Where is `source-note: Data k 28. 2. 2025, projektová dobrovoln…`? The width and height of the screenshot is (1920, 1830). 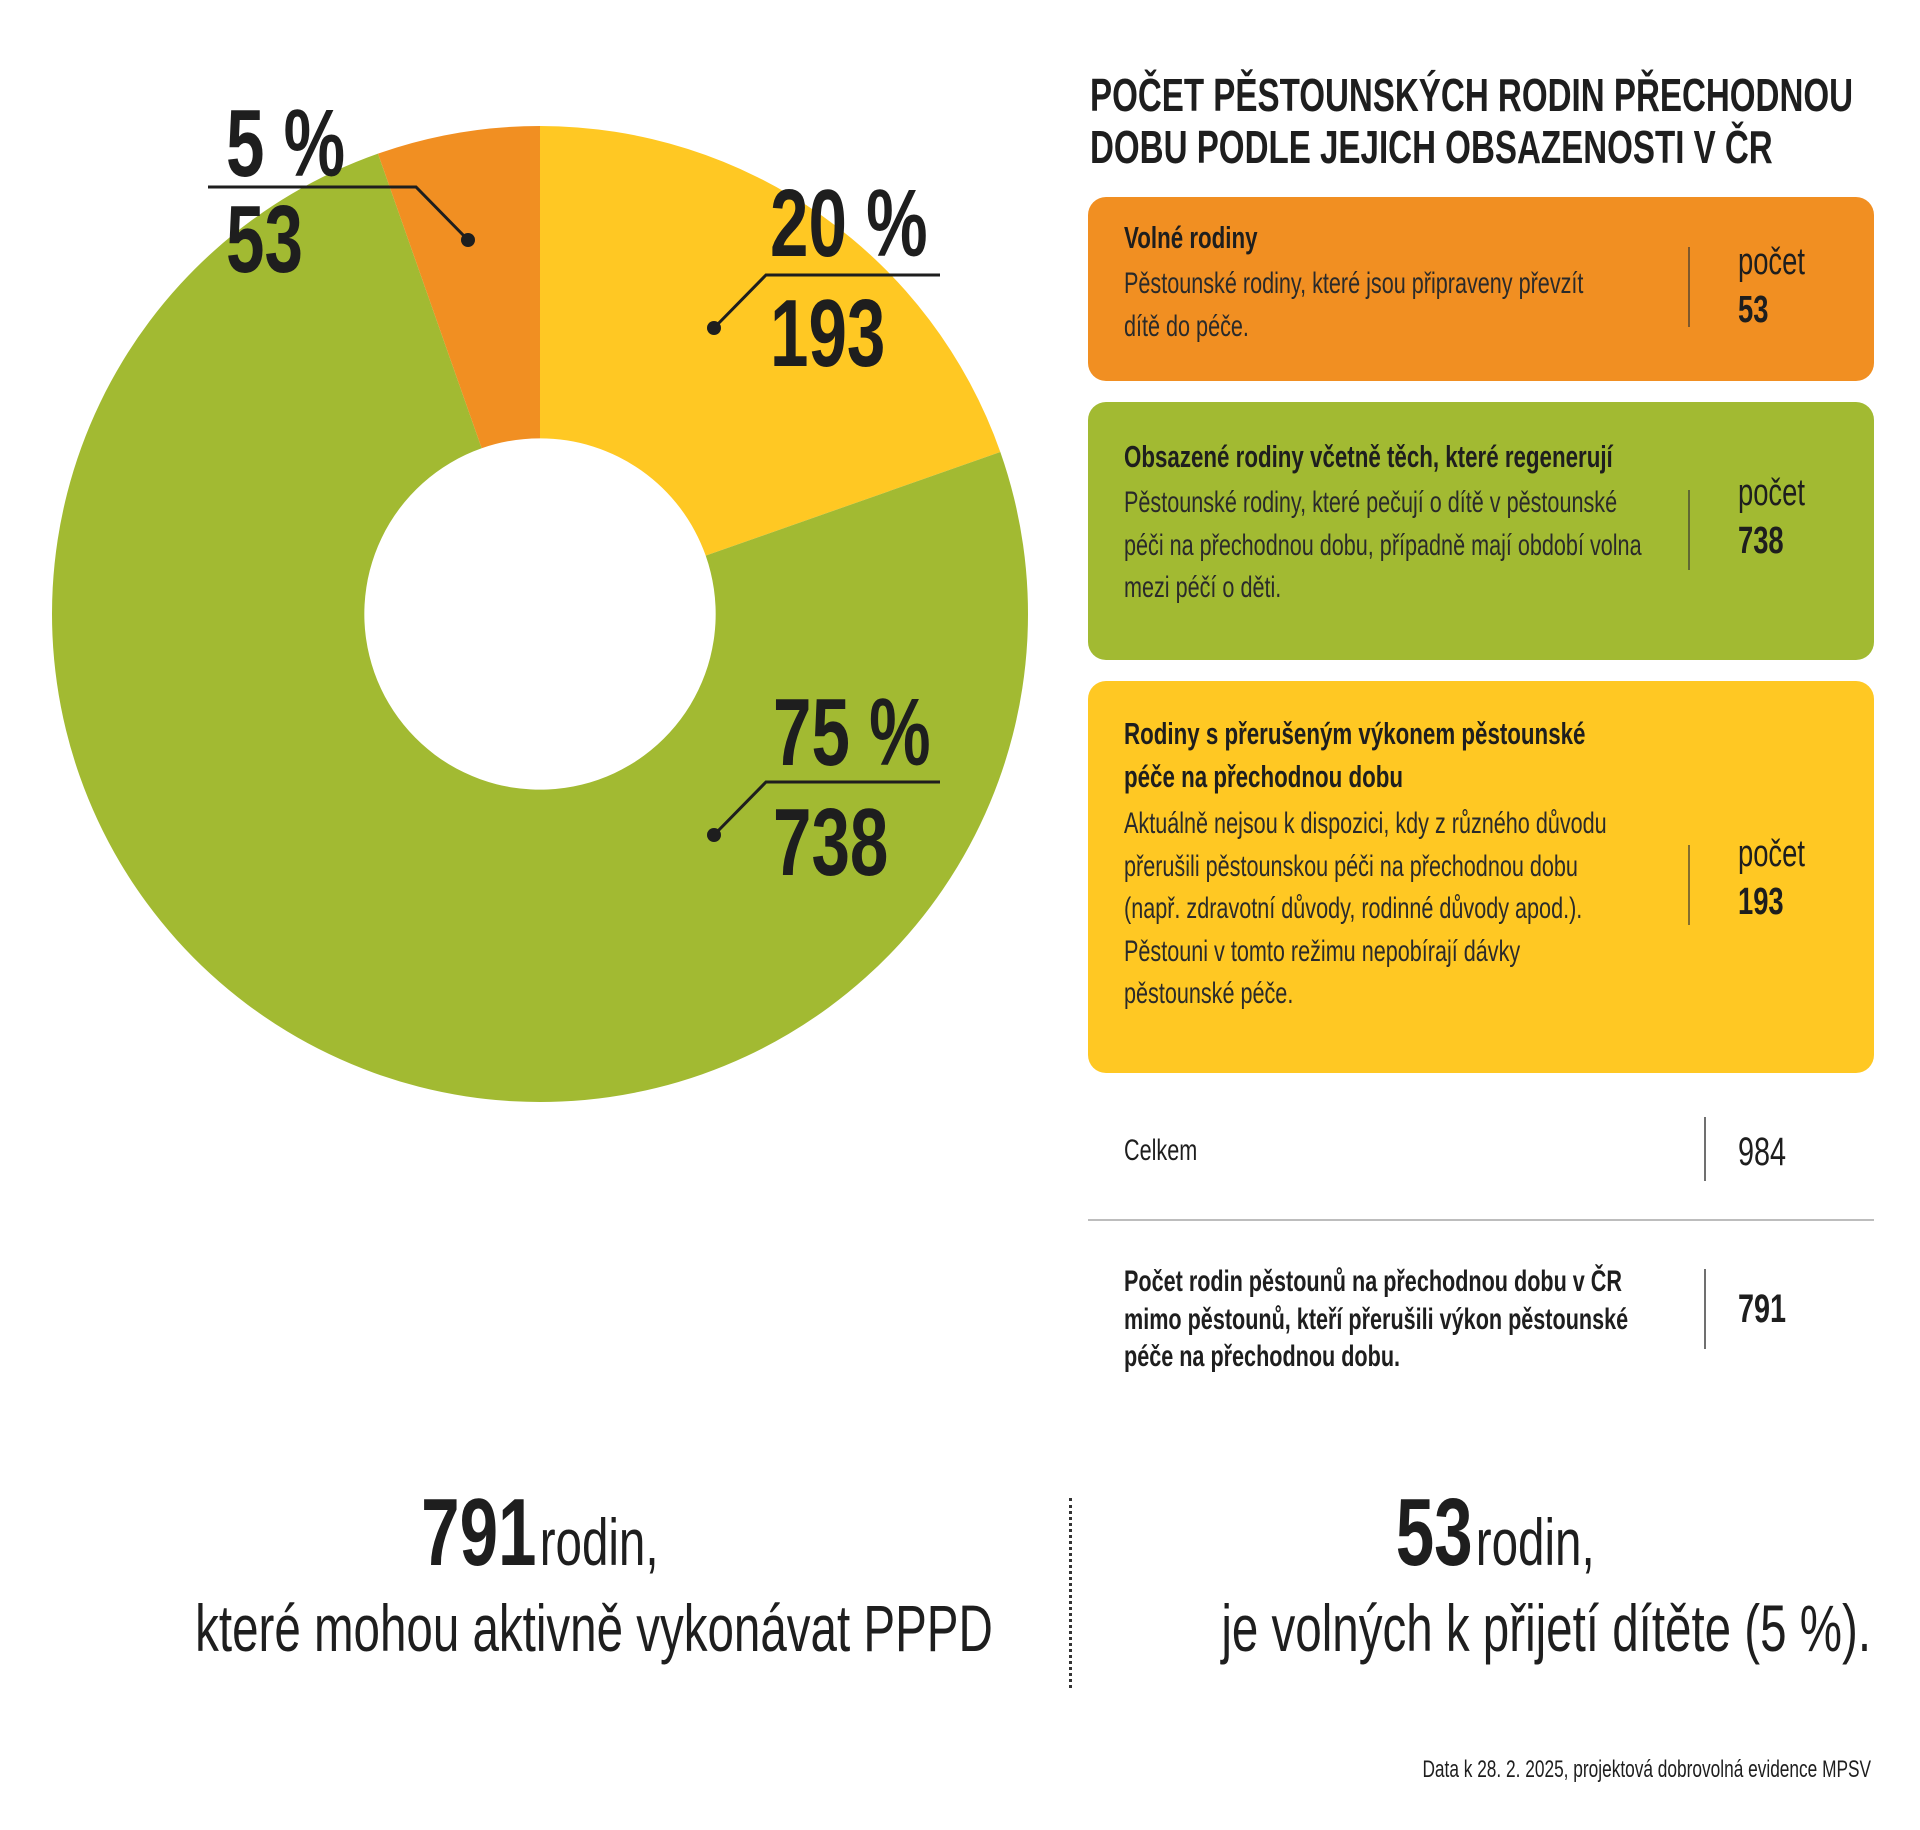
source-note: Data k 28. 2. 2025, projektová dobrovoln… is located at coordinates (1559, 1770).